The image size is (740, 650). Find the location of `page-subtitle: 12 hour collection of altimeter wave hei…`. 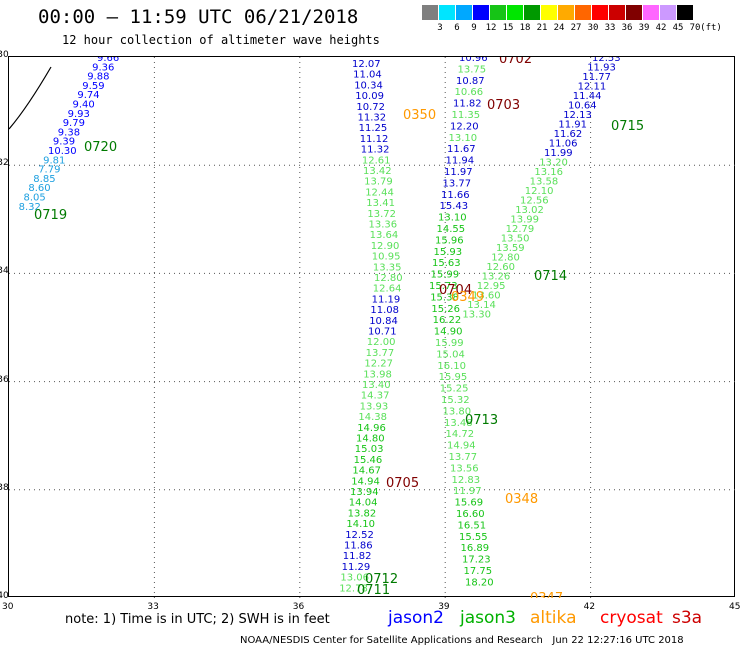

page-subtitle: 12 hour collection of altimeter wave hei… is located at coordinates (221, 40).